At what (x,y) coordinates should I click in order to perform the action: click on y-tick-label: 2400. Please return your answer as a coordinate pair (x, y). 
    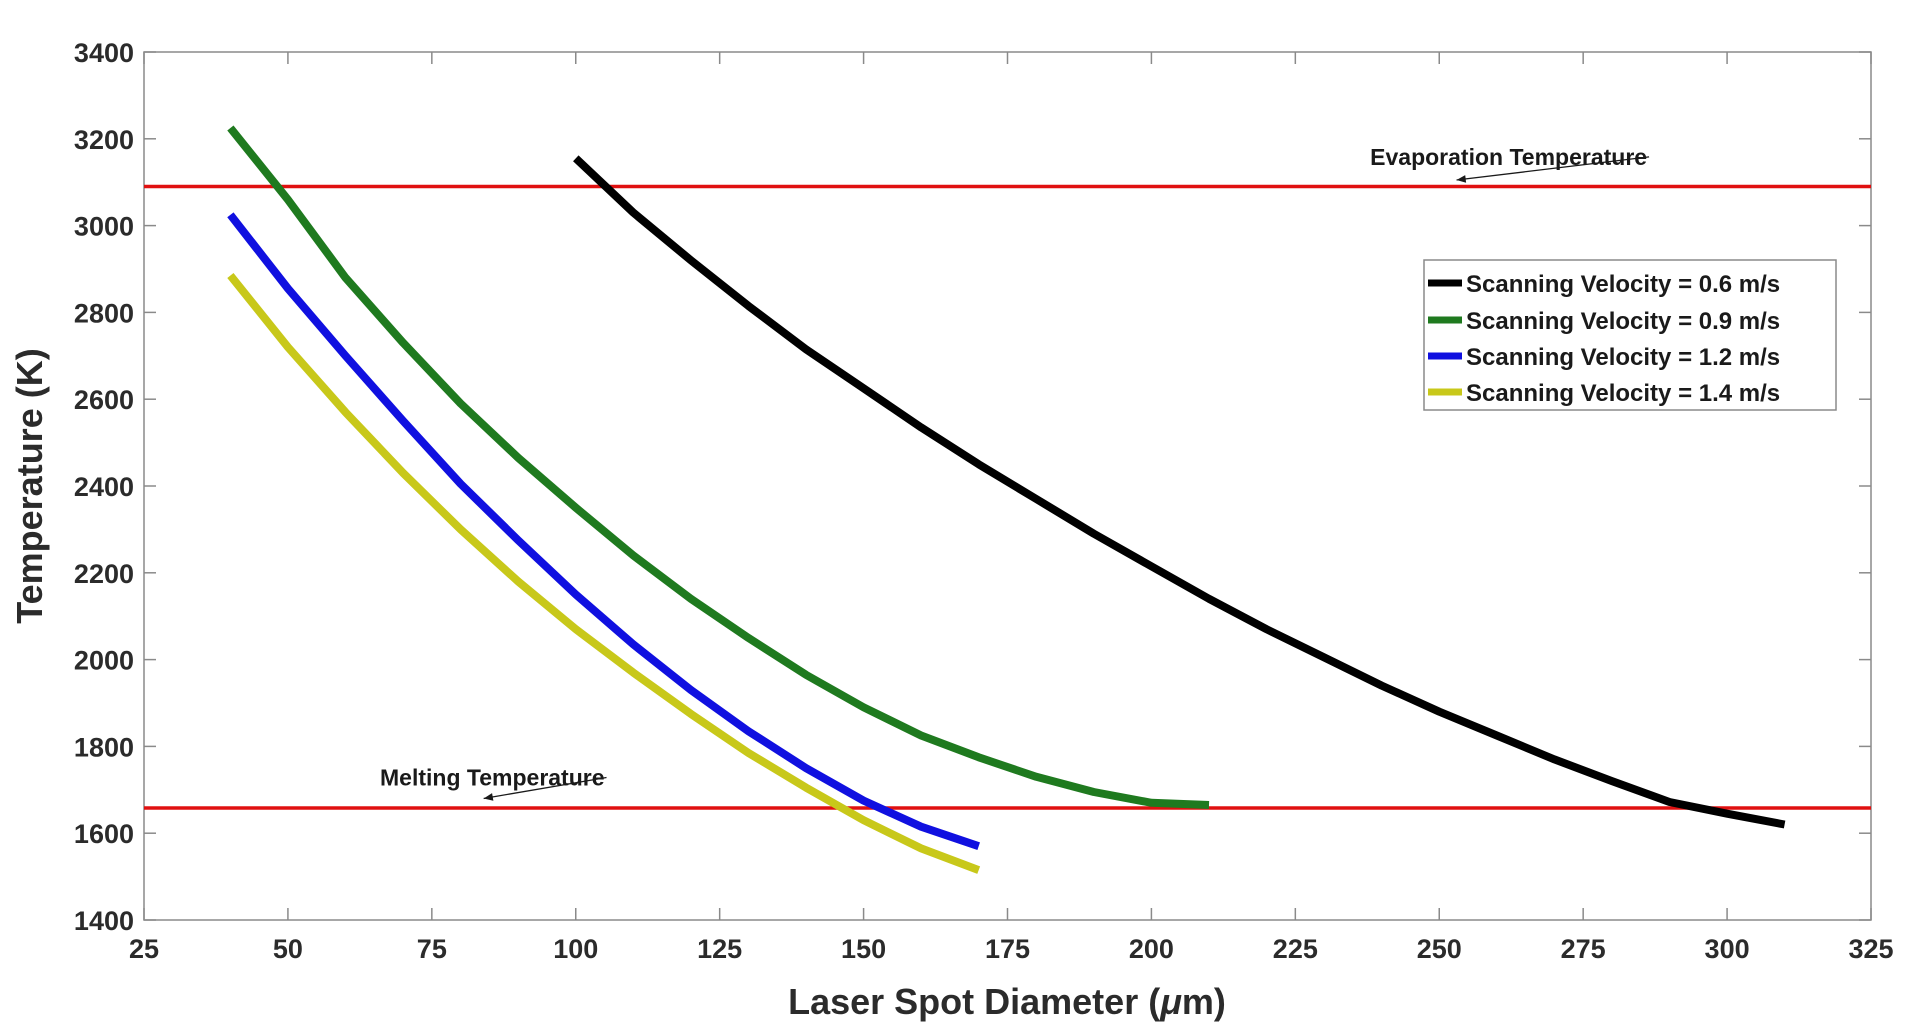
    Looking at the image, I should click on (104, 487).